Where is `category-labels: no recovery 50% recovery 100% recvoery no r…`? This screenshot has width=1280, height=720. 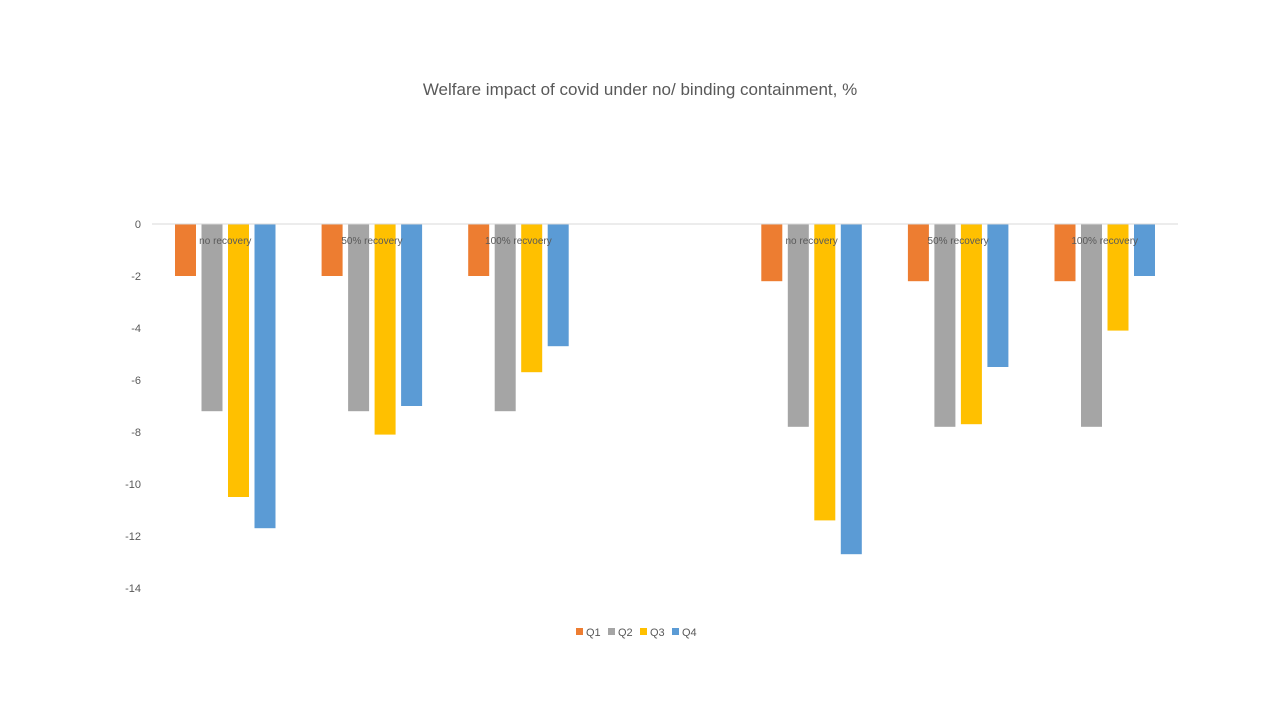
category-labels: no recovery 50% recovery 100% recvoery no r… is located at coordinates (668, 241).